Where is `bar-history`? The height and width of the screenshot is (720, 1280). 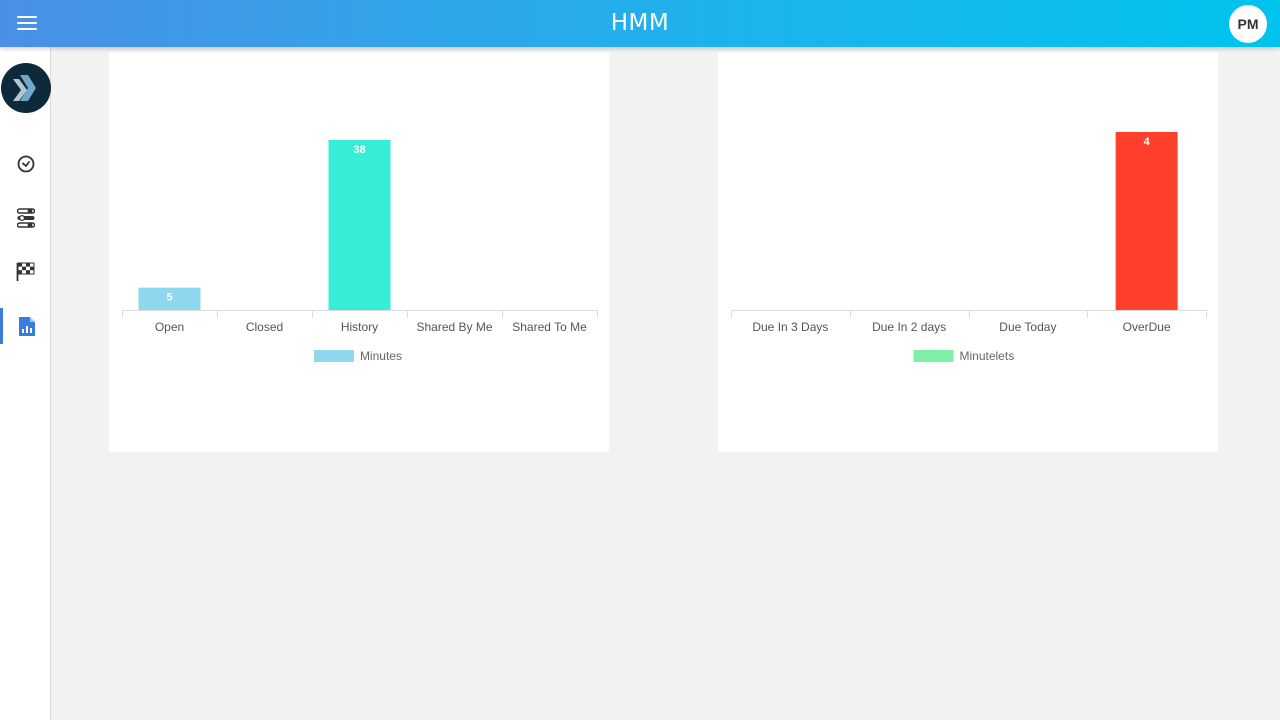 bar-history is located at coordinates (359, 225).